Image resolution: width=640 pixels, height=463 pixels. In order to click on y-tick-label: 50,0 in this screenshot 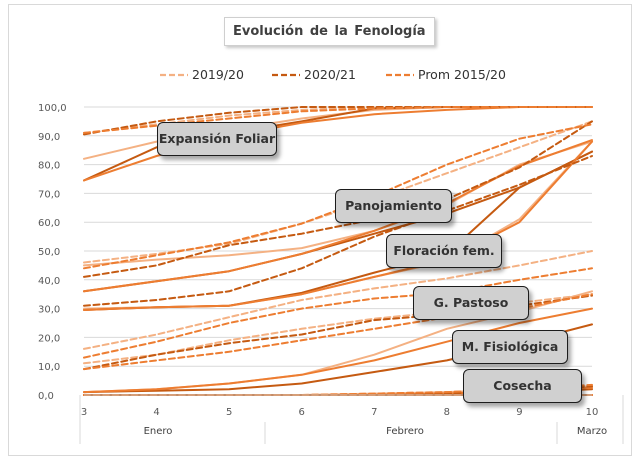, I will do `click(49, 252)`.